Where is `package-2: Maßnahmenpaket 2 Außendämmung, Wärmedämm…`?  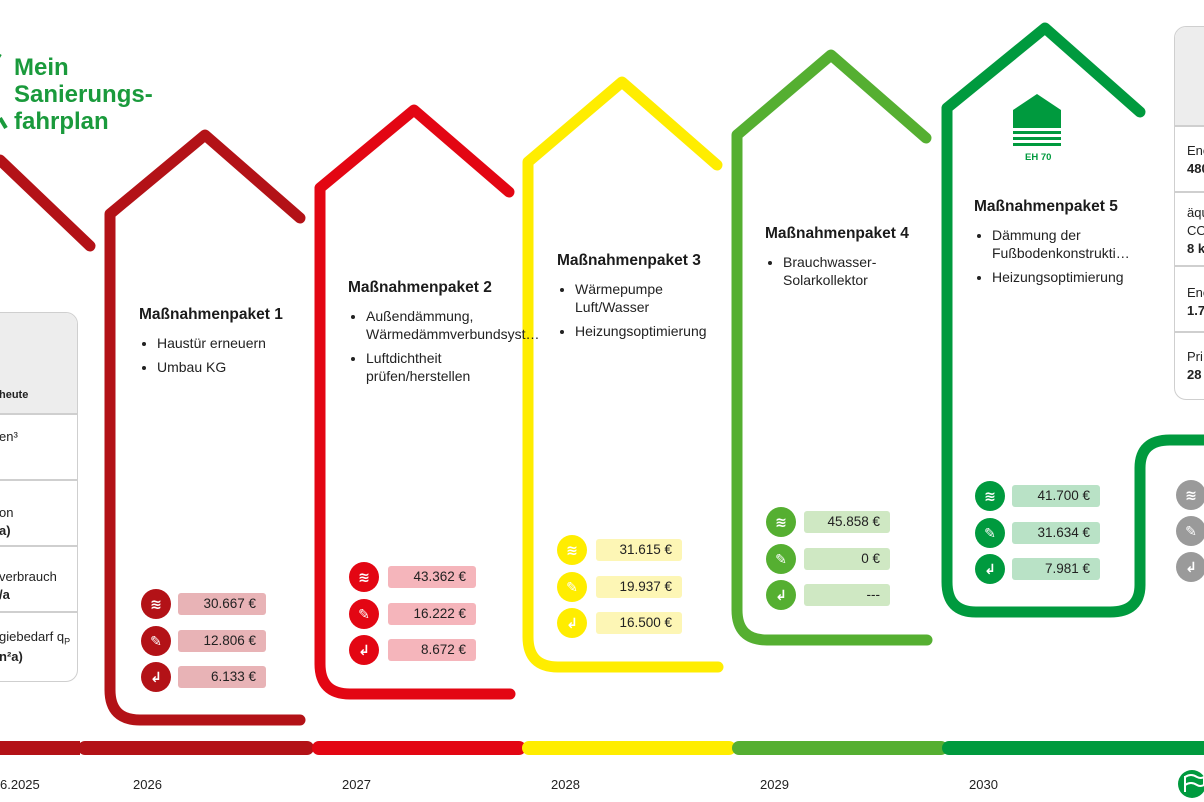
package-2: Maßnahmenpaket 2 Außendämmung, Wärmedämm… is located at coordinates (444, 335).